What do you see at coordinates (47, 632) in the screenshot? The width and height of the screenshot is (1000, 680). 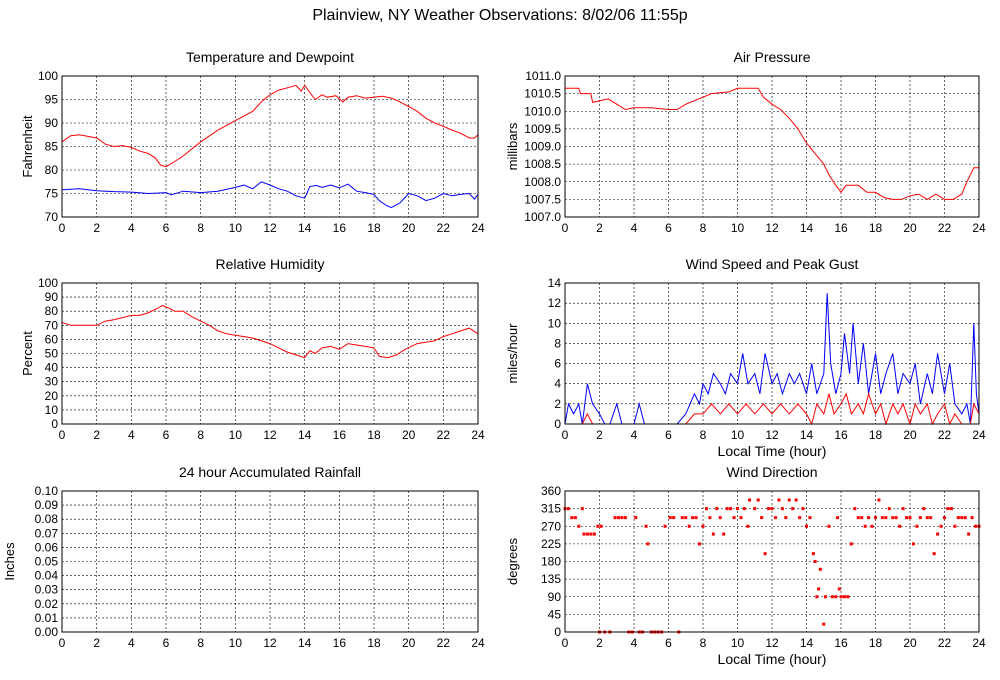 I see `y-tick-label: 0.00` at bounding box center [47, 632].